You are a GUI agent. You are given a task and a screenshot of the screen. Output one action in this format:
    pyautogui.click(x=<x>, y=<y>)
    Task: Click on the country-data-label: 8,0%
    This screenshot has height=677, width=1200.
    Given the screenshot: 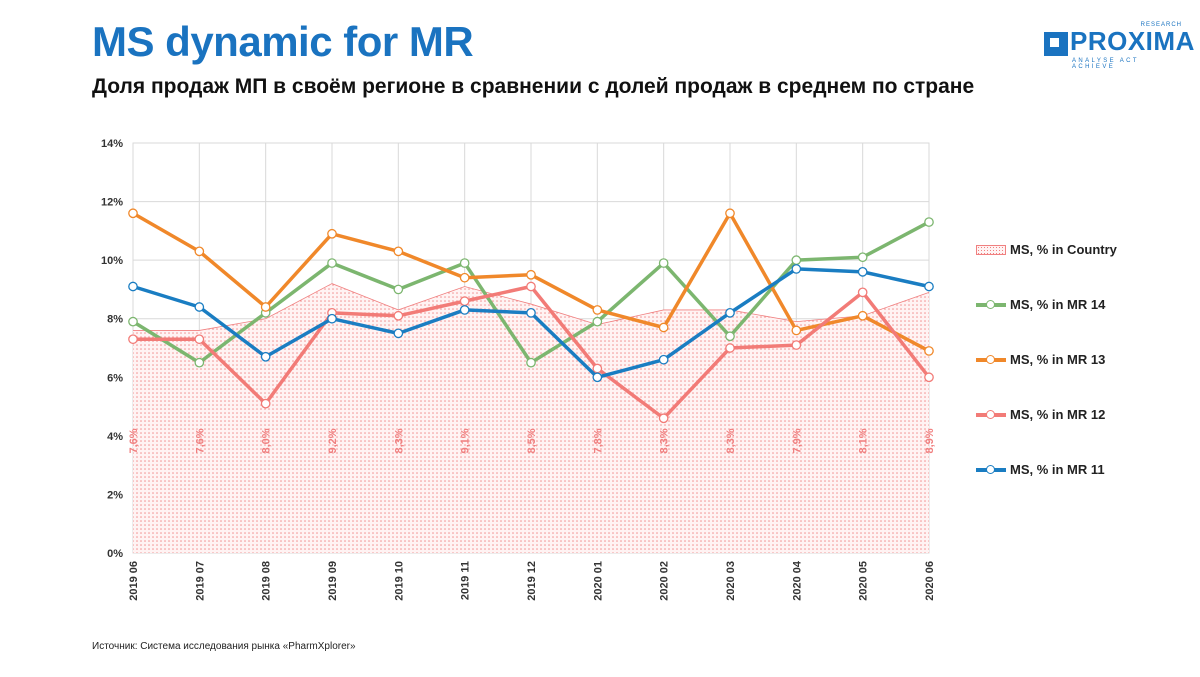 What is the action you would take?
    pyautogui.click(x=267, y=440)
    